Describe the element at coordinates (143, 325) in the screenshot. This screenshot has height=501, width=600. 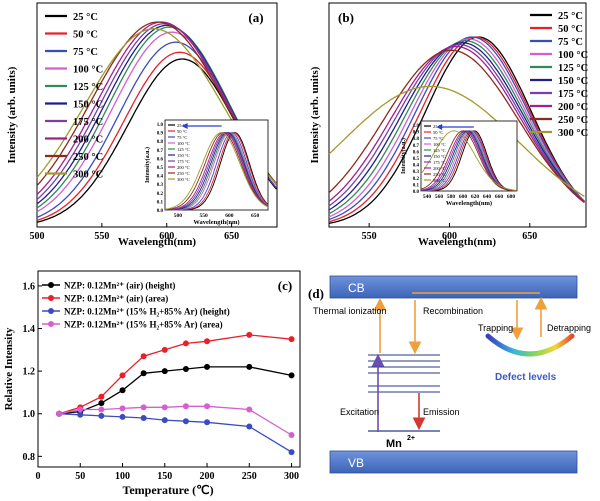
I see `legend-label: NZP: 0.12Mn²⁺ (15% H₂+85% Ar) (area)` at that location.